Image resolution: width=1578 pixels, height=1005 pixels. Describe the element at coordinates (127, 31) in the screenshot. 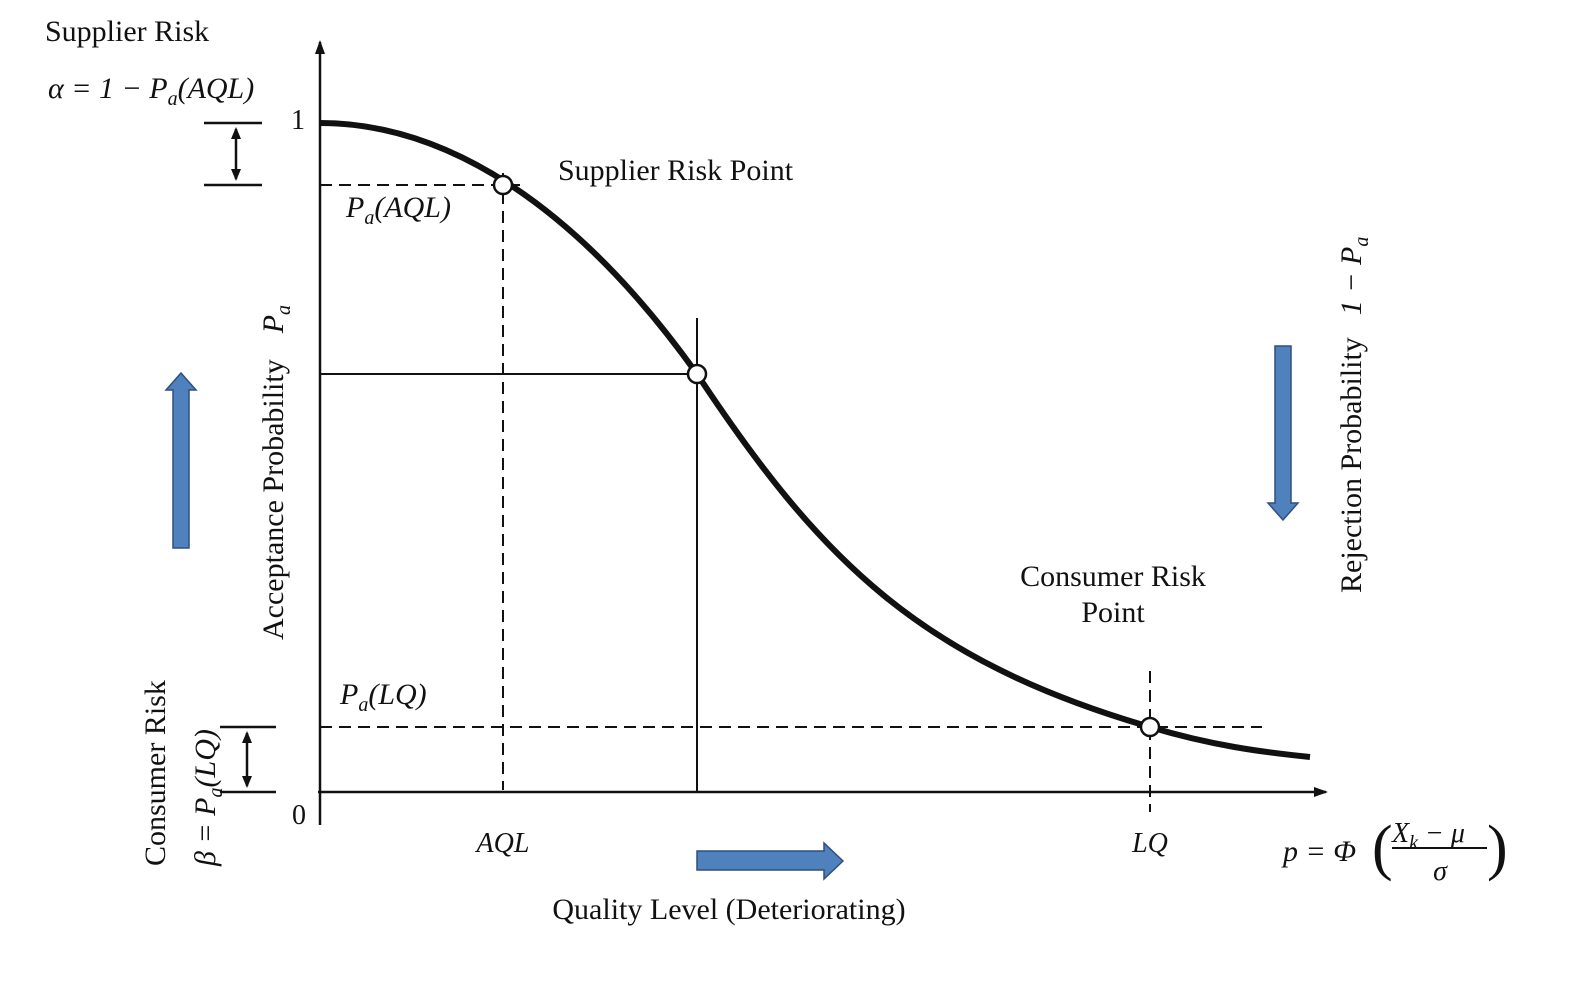

I see `supplier-risk-title: Supplier Risk` at that location.